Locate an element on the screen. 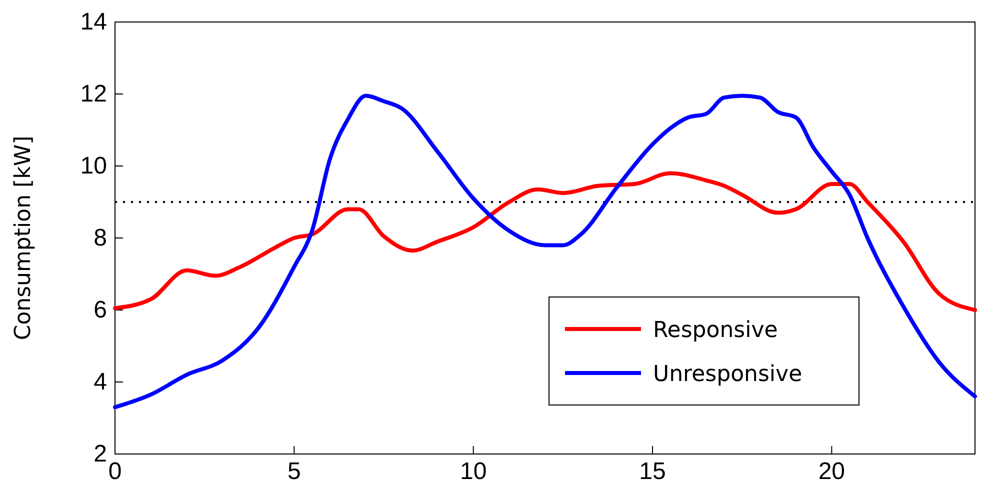 This screenshot has height=498, width=986. y-tick-label: 2 is located at coordinates (100, 454).